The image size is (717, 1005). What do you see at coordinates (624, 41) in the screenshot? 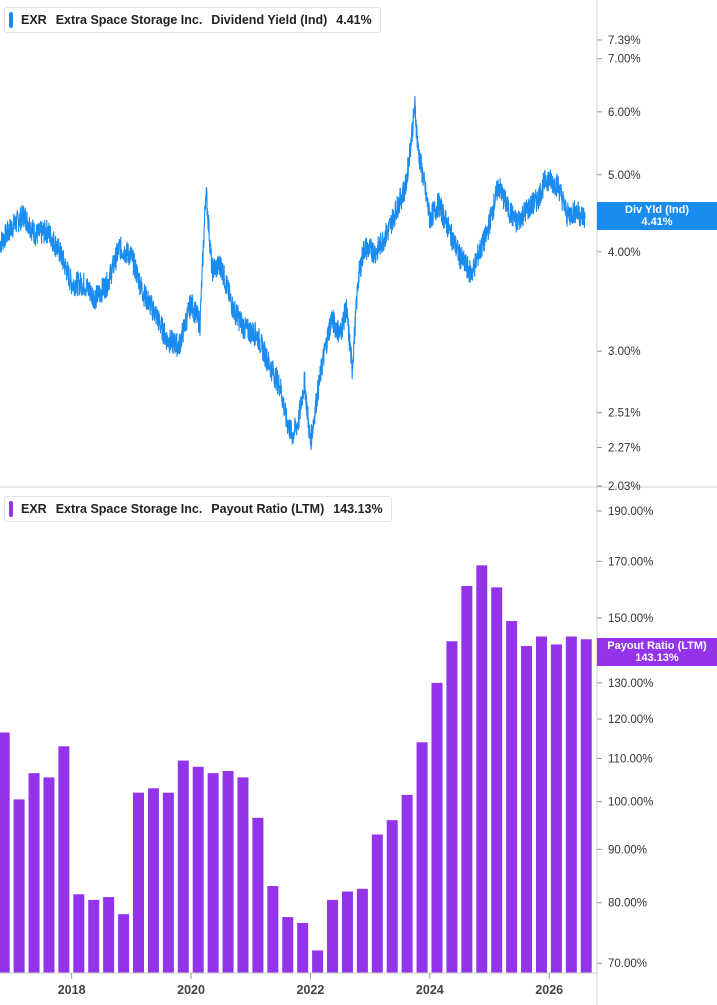
I see `top-y-tick-label: 7.39%` at bounding box center [624, 41].